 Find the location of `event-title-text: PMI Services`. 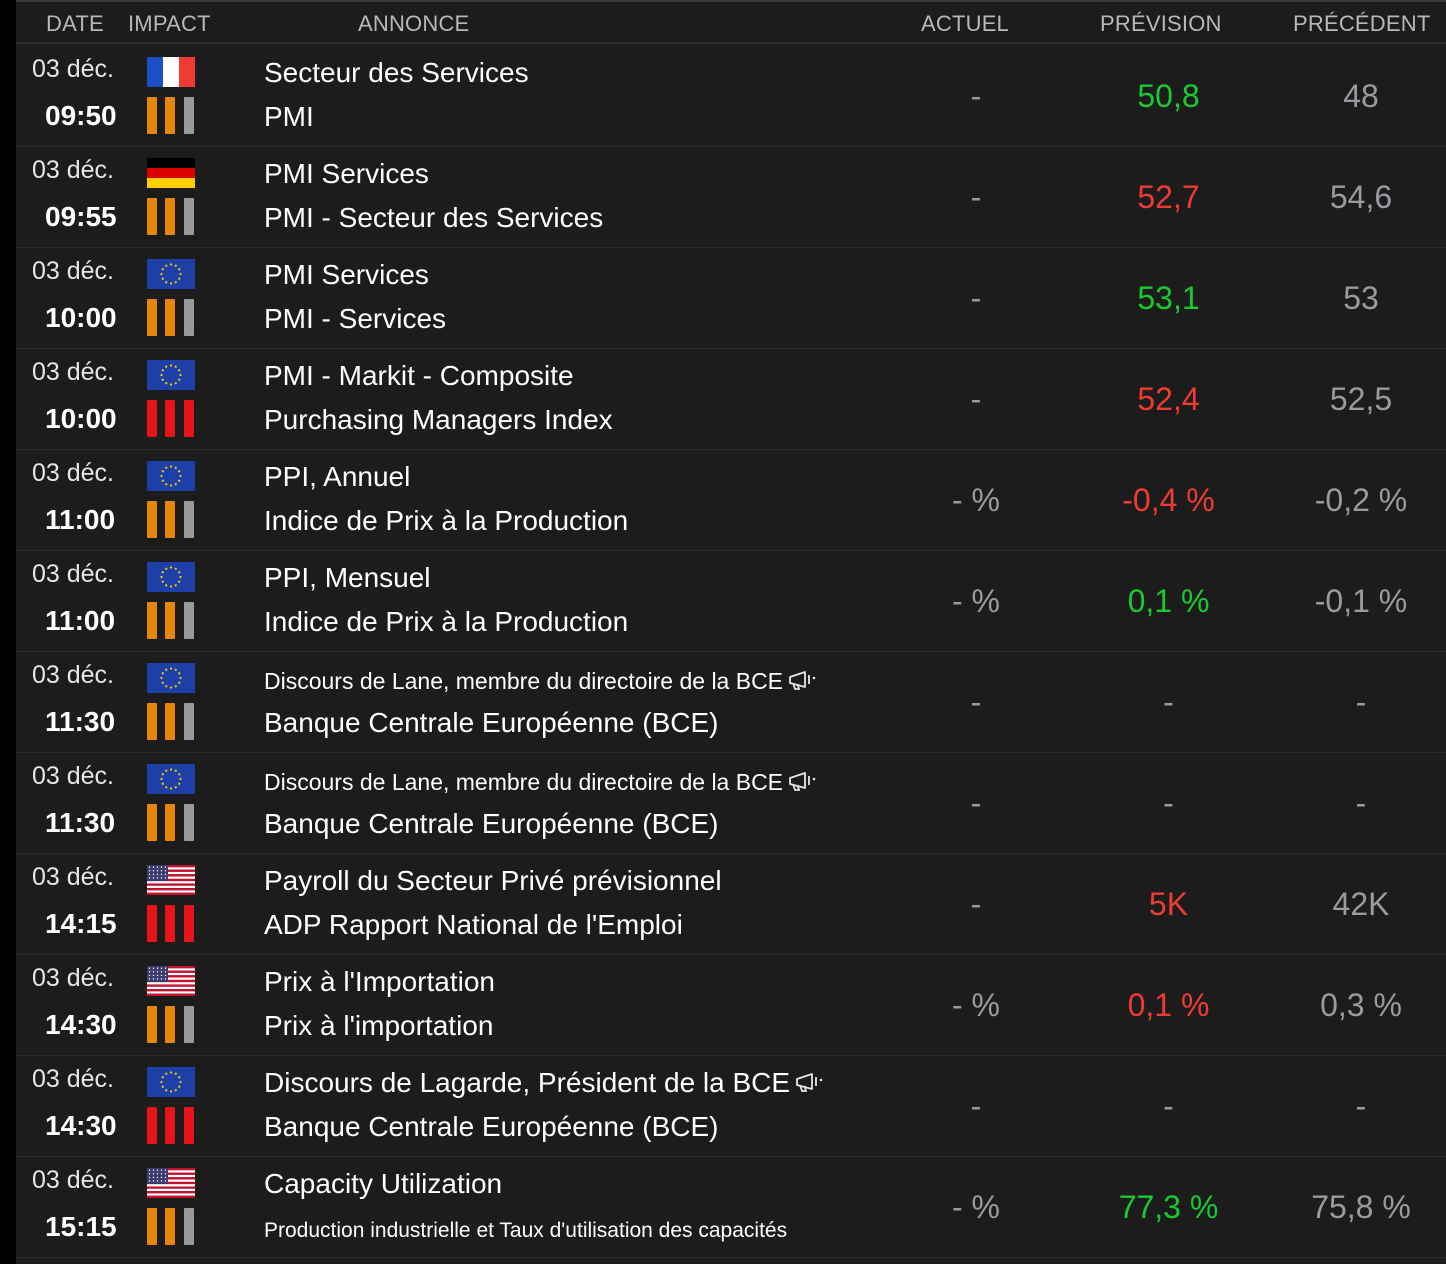

event-title-text: PMI Services is located at coordinates (346, 173).